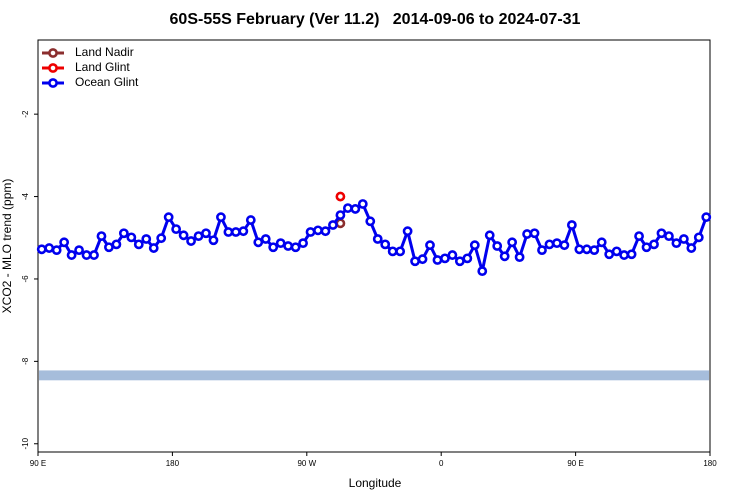  Describe the element at coordinates (7, 246) in the screenshot. I see `y-axis-label: XCO2 - MLO trend (ppm)` at that location.